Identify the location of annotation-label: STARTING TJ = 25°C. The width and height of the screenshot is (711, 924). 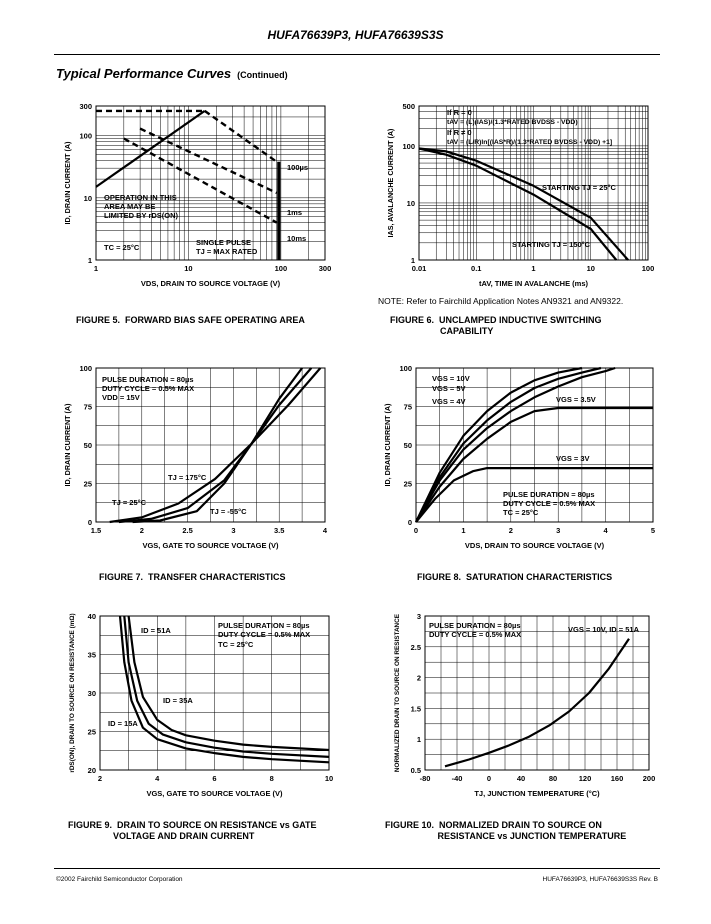
(579, 187).